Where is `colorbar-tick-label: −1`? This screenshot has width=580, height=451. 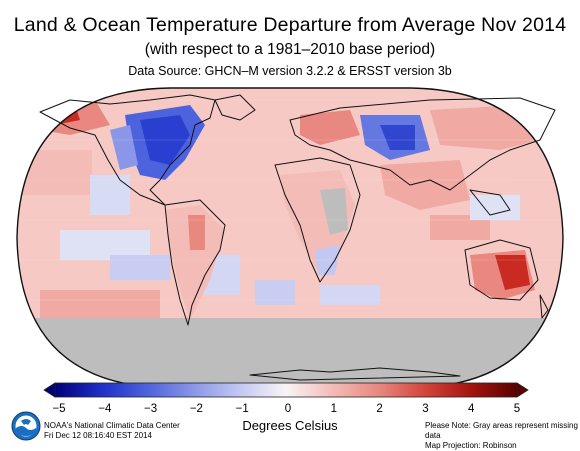 colorbar-tick-label: −1 is located at coordinates (242, 409).